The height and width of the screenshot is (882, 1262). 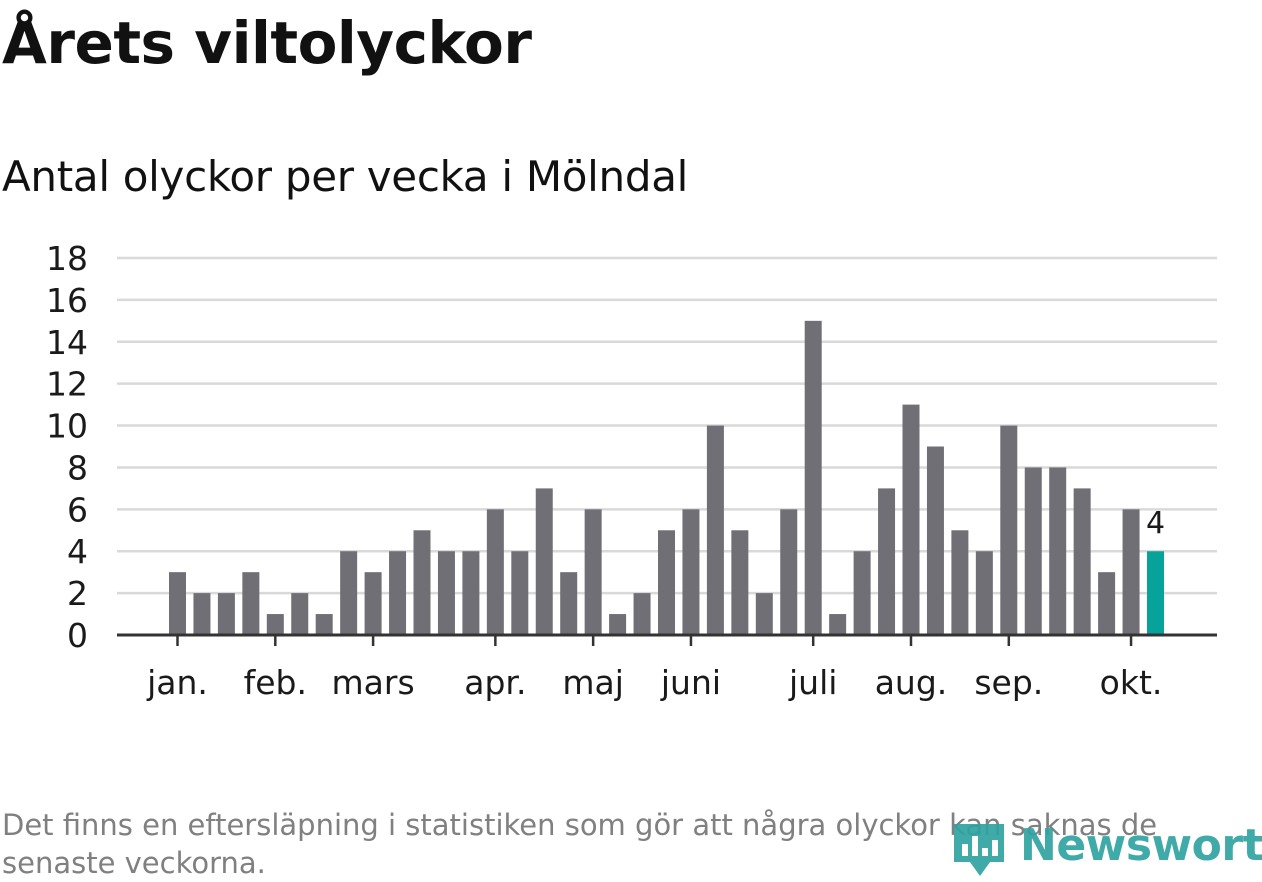 What do you see at coordinates (911, 682) in the screenshot?
I see `x-tick-label: aug.` at bounding box center [911, 682].